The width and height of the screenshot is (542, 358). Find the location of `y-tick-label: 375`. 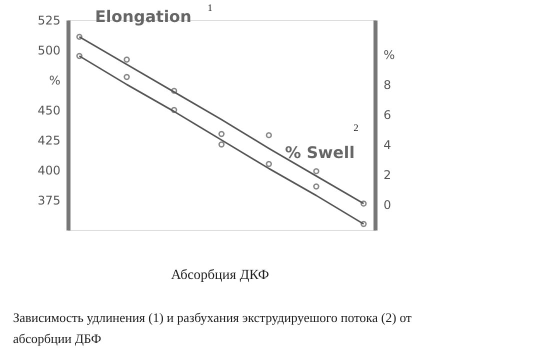

y-tick-label: 375 is located at coordinates (49, 201).